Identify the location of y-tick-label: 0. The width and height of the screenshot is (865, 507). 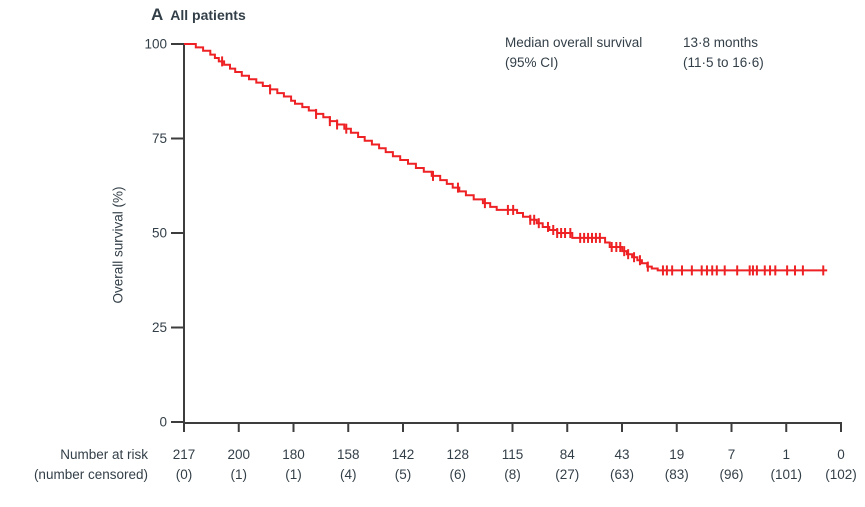
(163, 422).